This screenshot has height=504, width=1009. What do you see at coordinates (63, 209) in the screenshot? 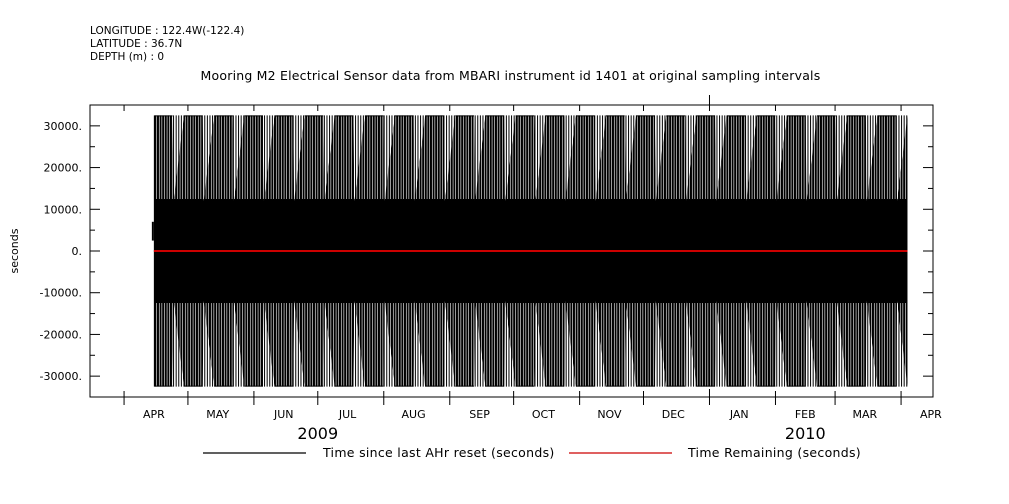
I see `y-tick-label: 10000.` at bounding box center [63, 209].